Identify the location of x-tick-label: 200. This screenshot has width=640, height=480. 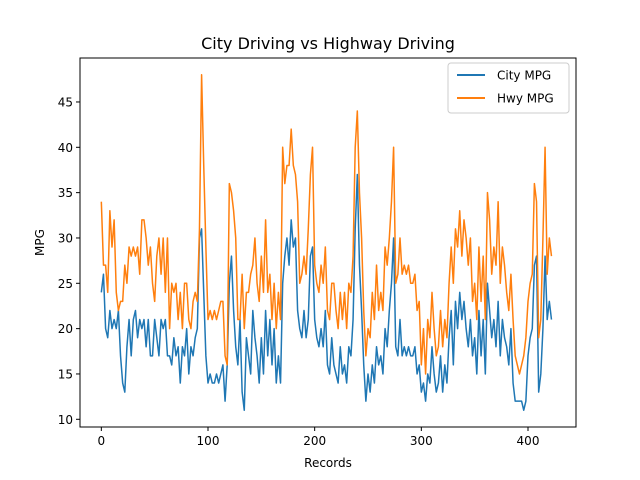
(314, 441).